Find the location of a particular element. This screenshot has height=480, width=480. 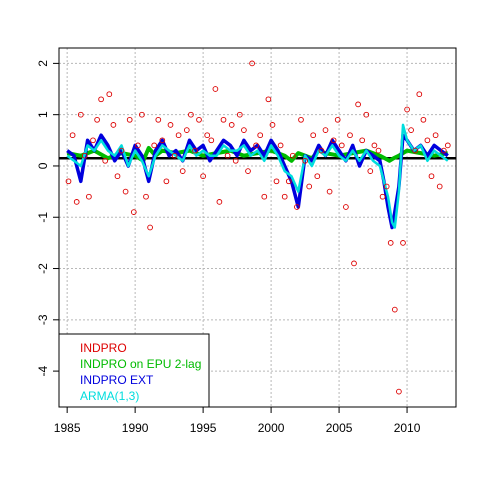

legend-entry-3: ARMA(1,3) is located at coordinates (109, 396).